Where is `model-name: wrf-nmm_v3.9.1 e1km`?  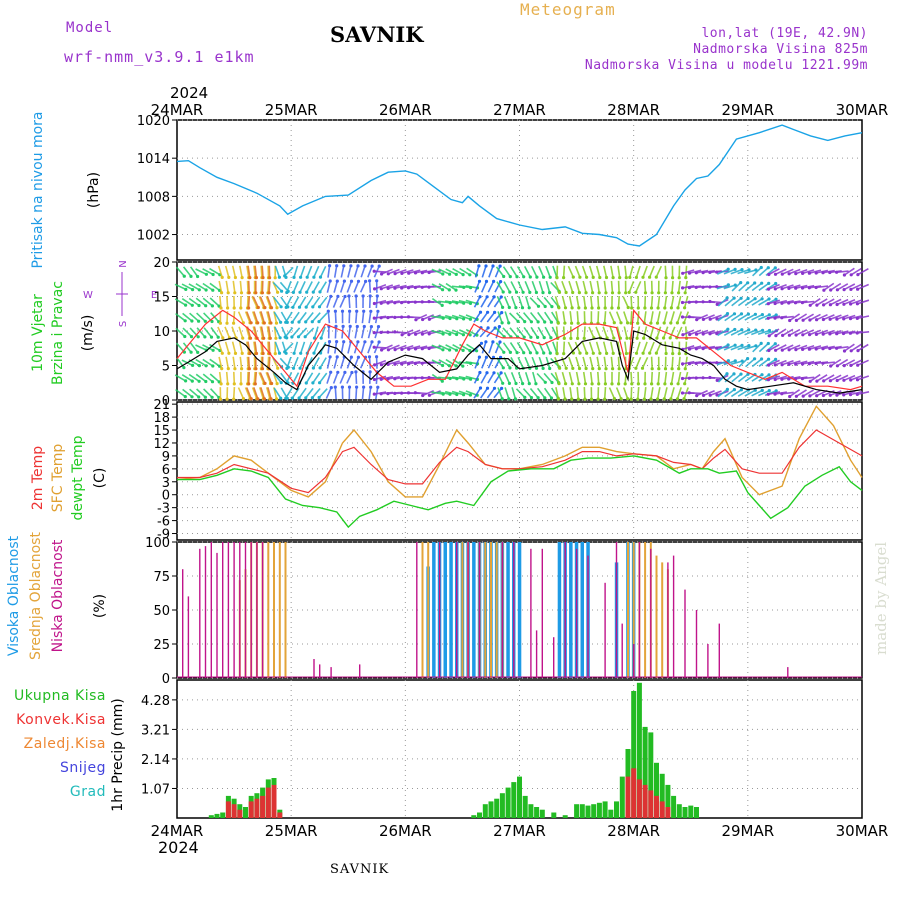 model-name: wrf-nmm_v3.9.1 e1km is located at coordinates (159, 57).